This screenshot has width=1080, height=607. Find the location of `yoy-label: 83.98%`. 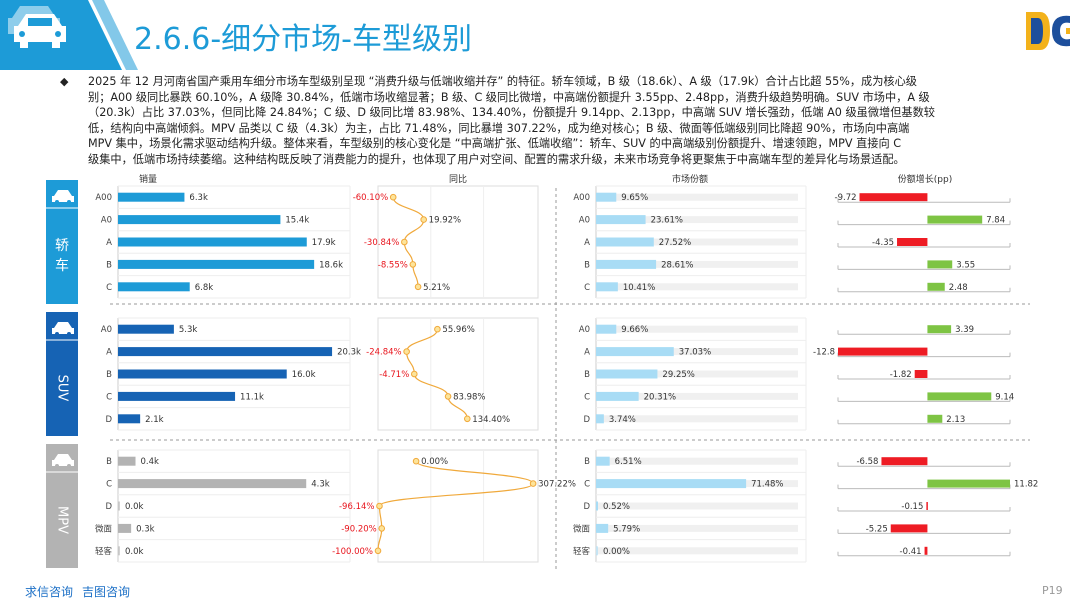

yoy-label: 83.98% is located at coordinates (469, 397).